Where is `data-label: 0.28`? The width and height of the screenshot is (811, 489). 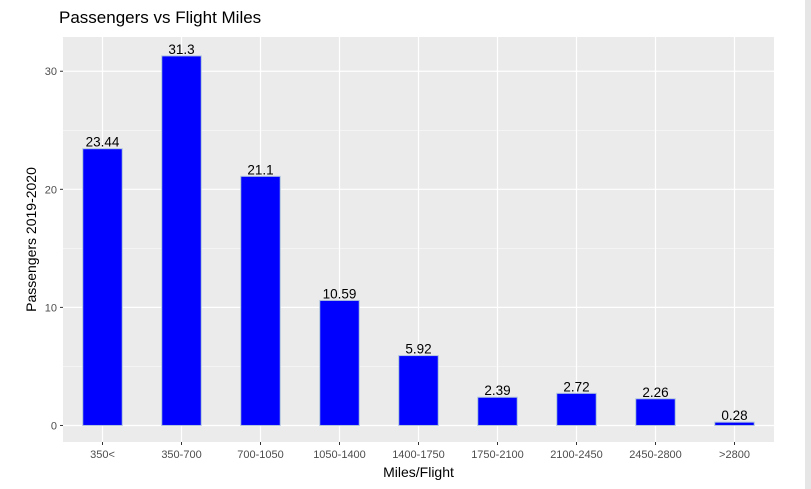 data-label: 0.28 is located at coordinates (734, 415).